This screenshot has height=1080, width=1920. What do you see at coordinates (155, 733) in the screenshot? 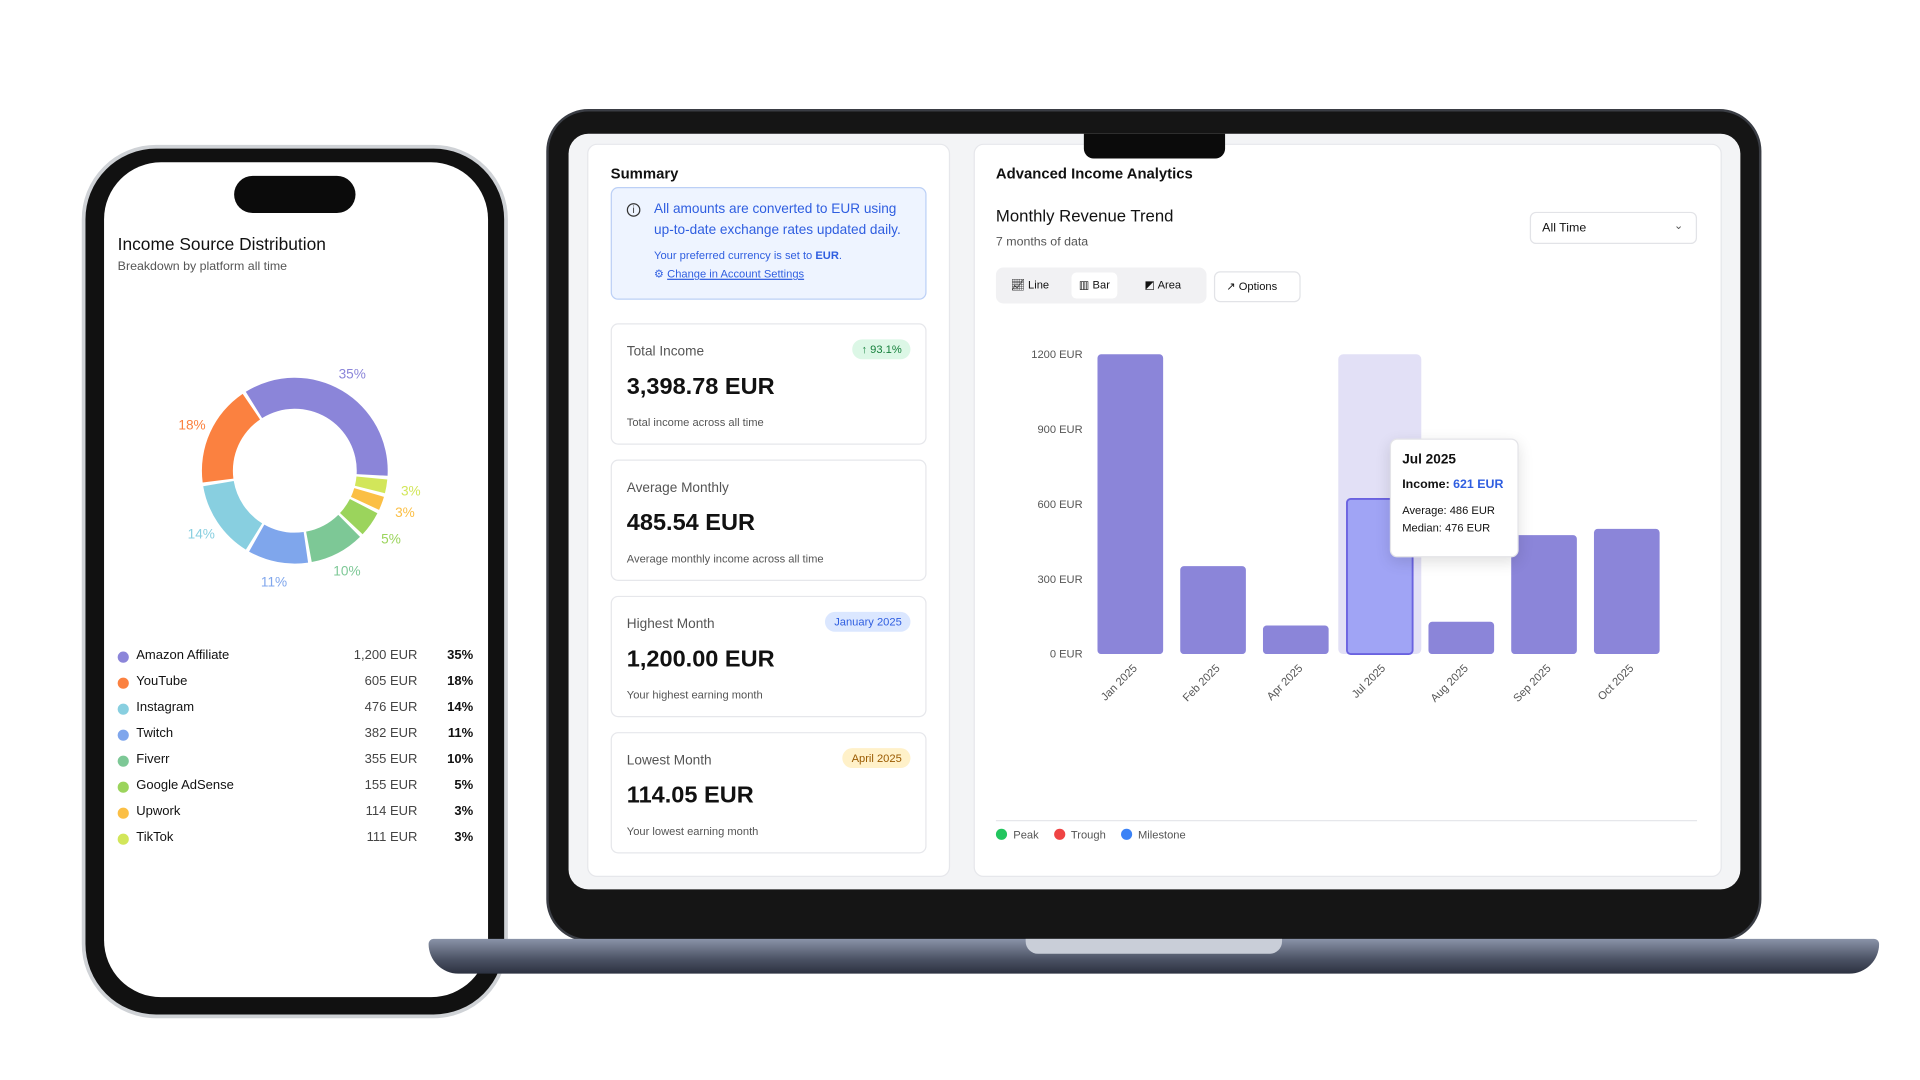
I see `source-name: Twitch` at bounding box center [155, 733].